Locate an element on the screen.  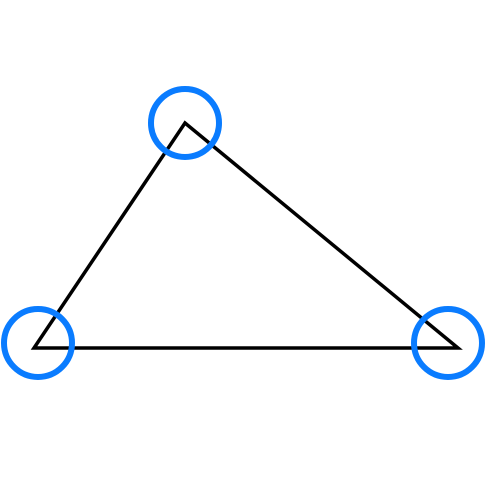
vertex-marker-bottom-right is located at coordinates (448, 343).